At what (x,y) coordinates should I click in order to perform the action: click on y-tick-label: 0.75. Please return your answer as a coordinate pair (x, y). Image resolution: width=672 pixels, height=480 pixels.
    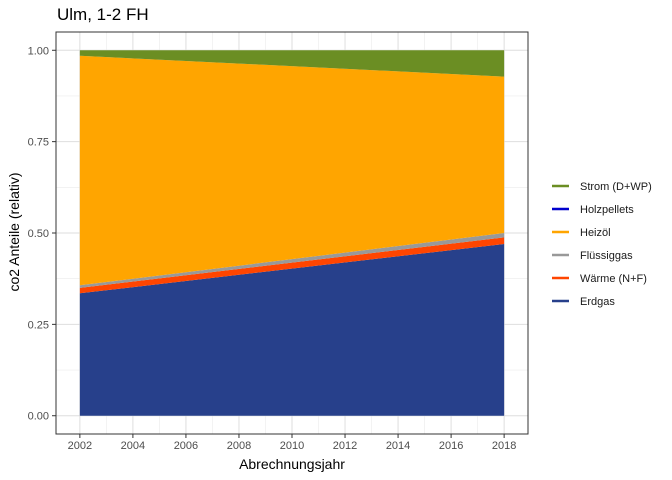
    Looking at the image, I should click on (38, 143).